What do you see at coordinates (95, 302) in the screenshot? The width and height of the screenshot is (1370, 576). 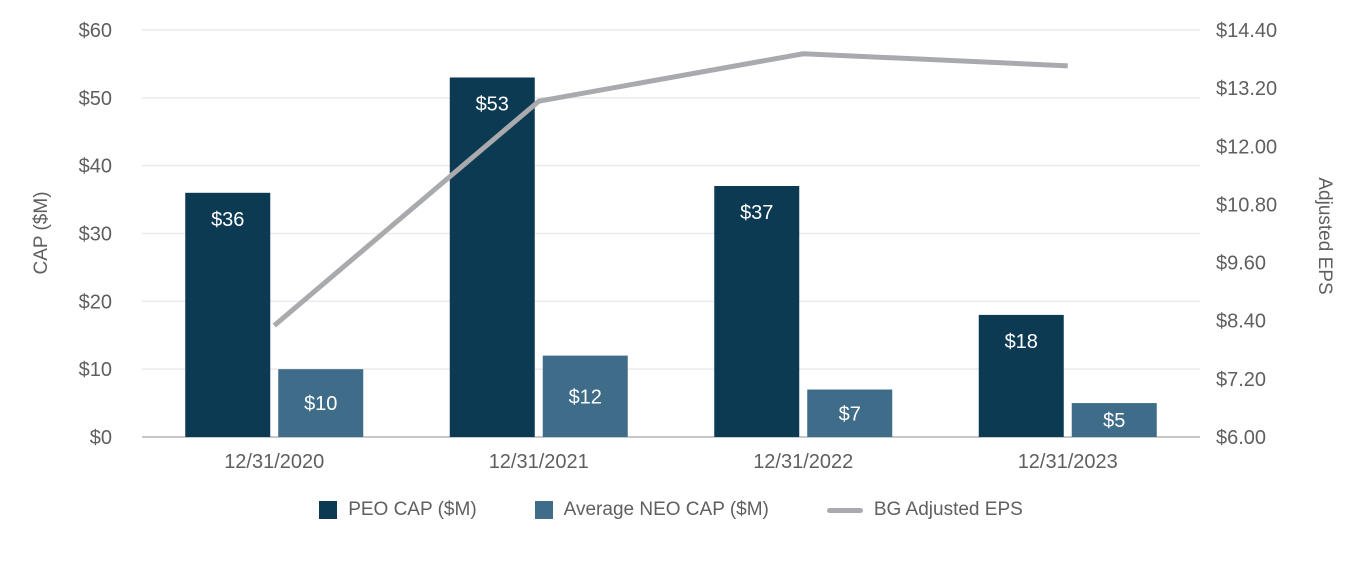 I see `left-axis-tick-label: $20` at bounding box center [95, 302].